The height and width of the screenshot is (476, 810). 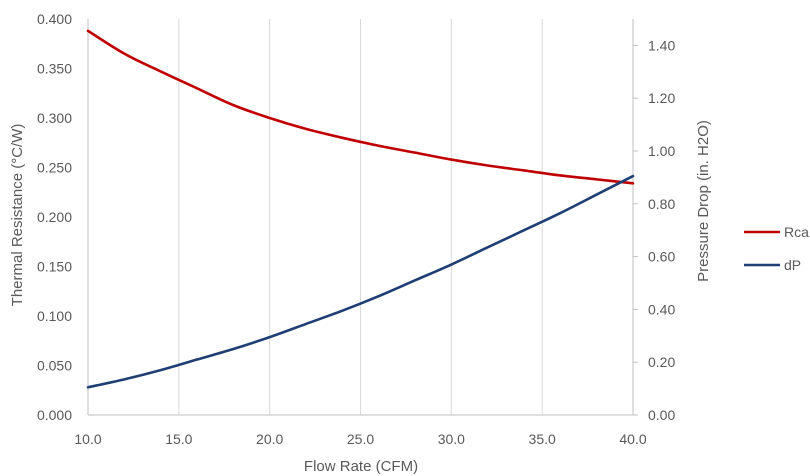 I want to click on right-y-tick-label: 0.00, so click(x=661, y=415).